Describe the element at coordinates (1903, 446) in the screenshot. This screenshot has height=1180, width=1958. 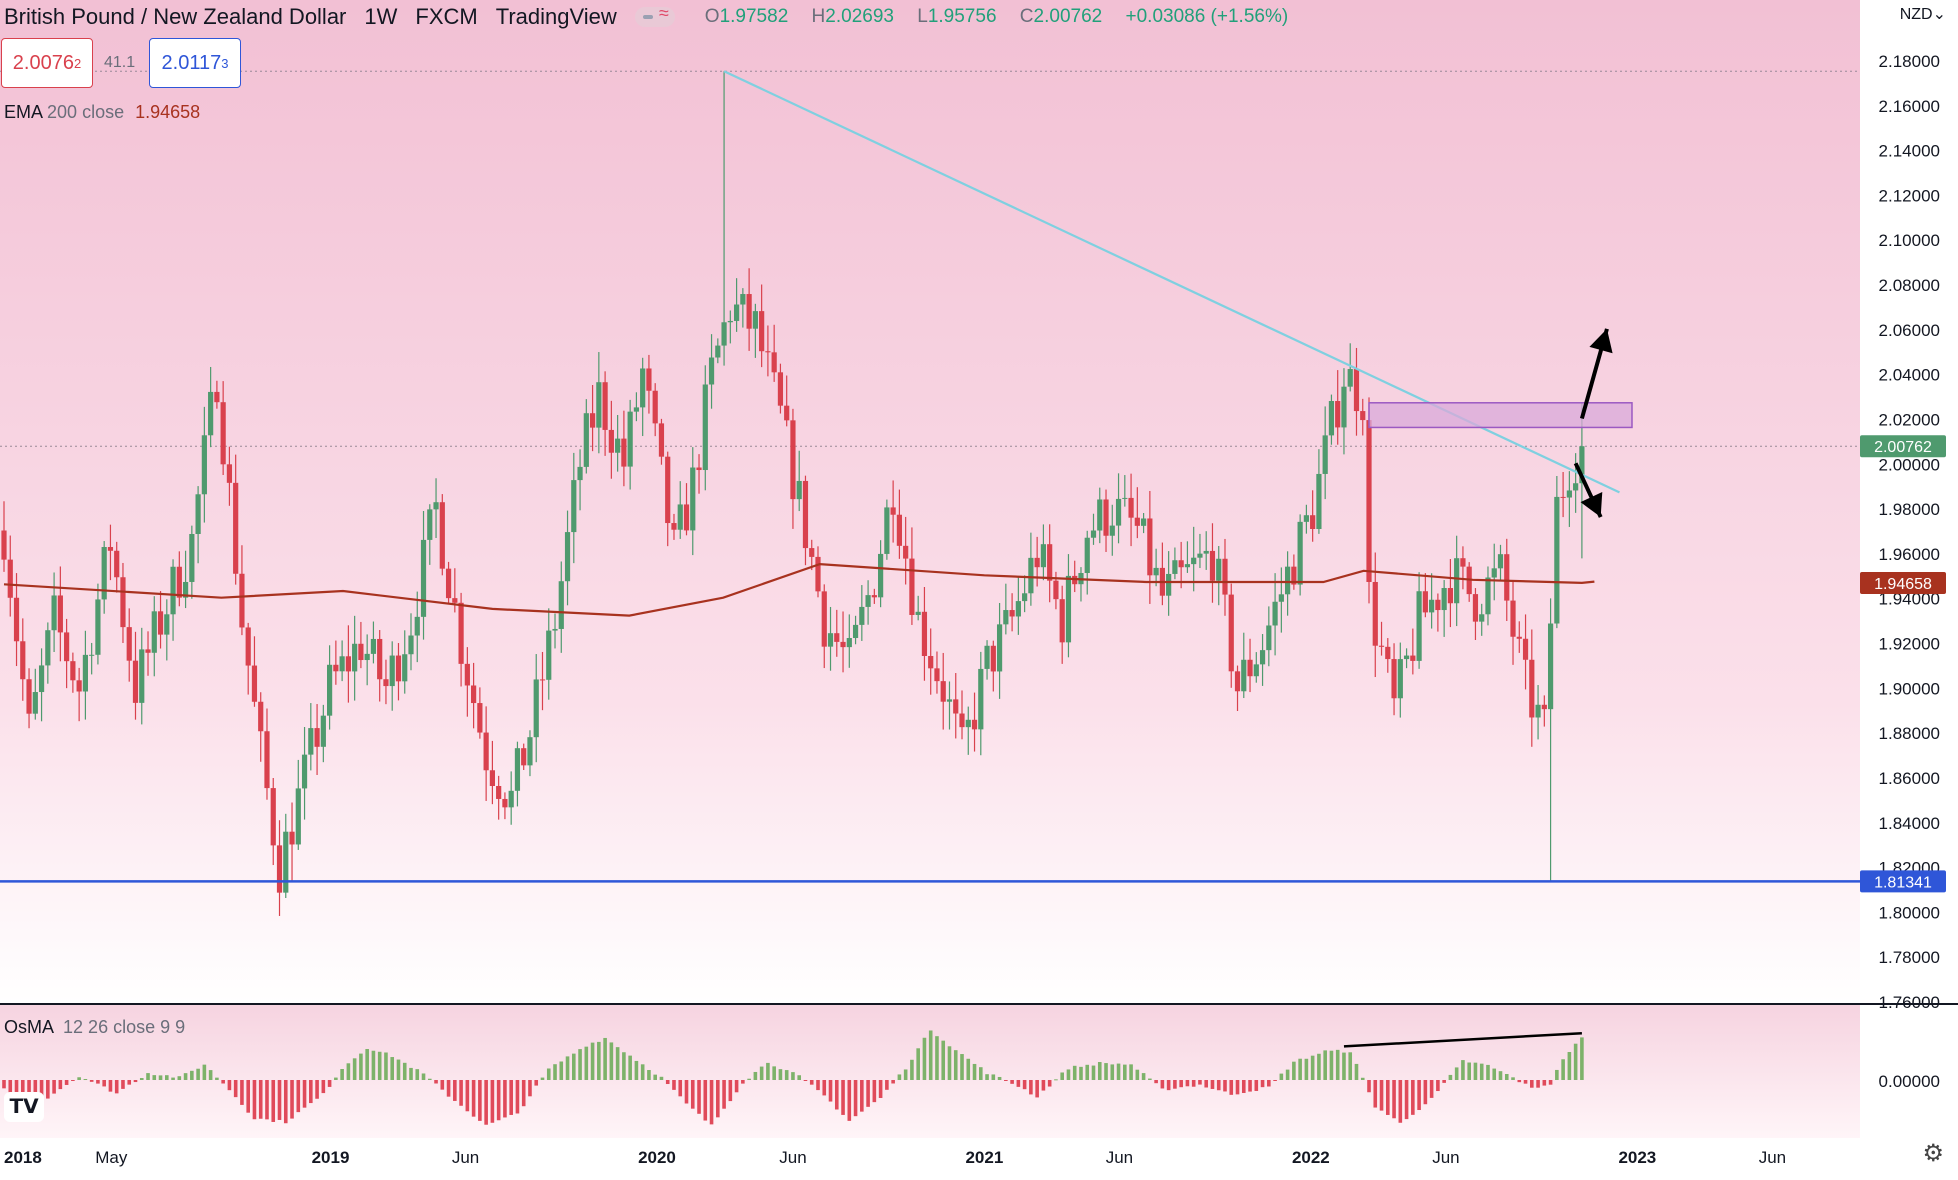
I see `last-price-label-bg` at that location.